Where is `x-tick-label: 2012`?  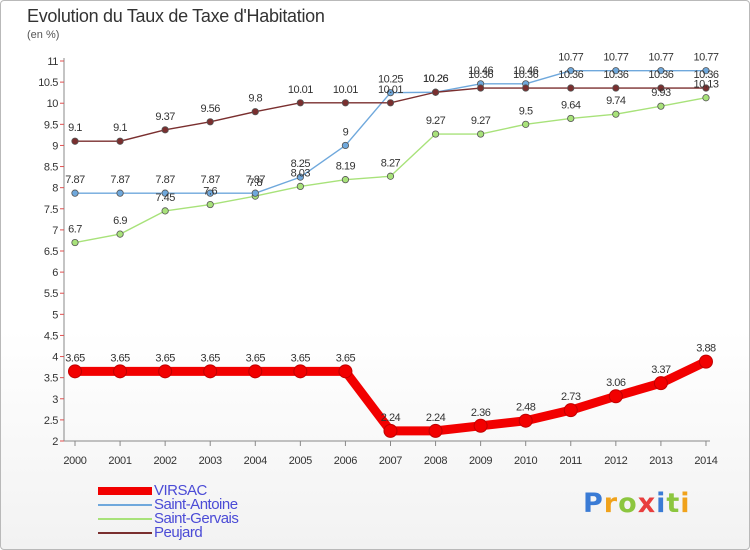
x-tick-label: 2012 is located at coordinates (615, 461).